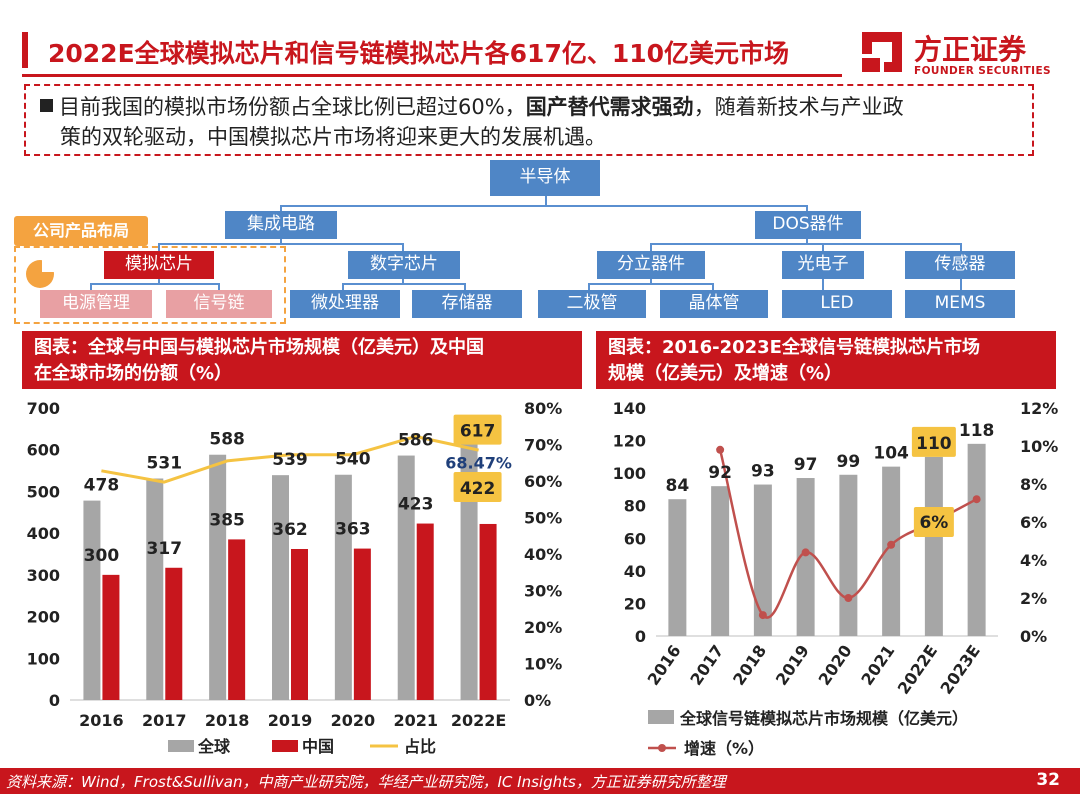 Image resolution: width=1080 pixels, height=794 pixels. What do you see at coordinates (960, 265) in the screenshot?
I see `node-sensor: 传感器` at bounding box center [960, 265].